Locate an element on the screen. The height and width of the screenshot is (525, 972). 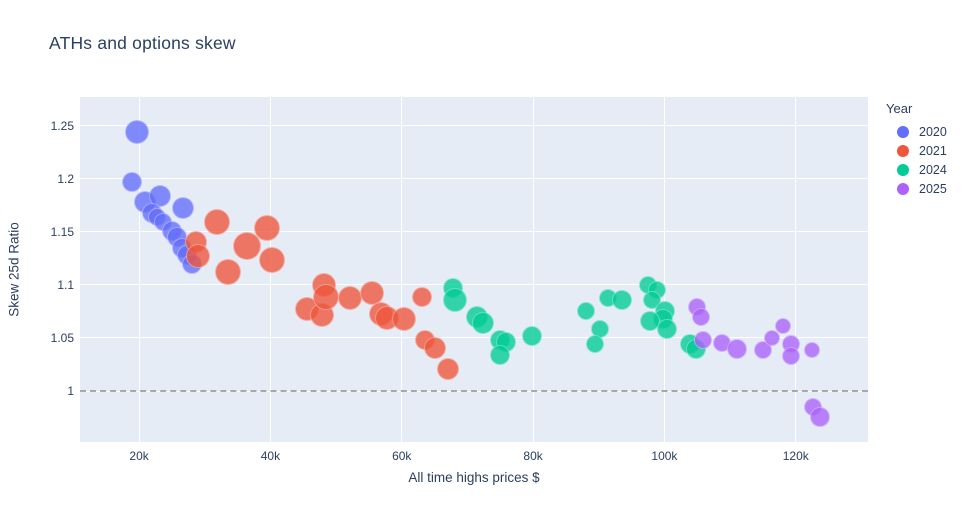
legend-item-2021: 2021 is located at coordinates (915, 150).